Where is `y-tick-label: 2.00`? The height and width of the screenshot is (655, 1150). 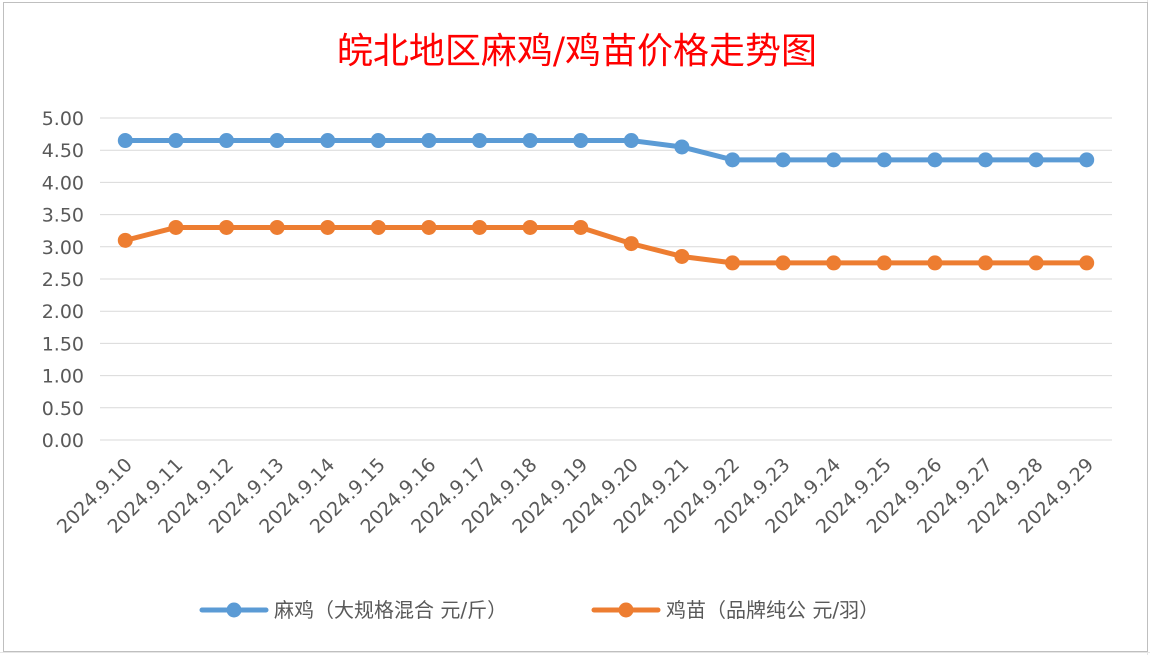
y-tick-label: 2.00 is located at coordinates (63, 312).